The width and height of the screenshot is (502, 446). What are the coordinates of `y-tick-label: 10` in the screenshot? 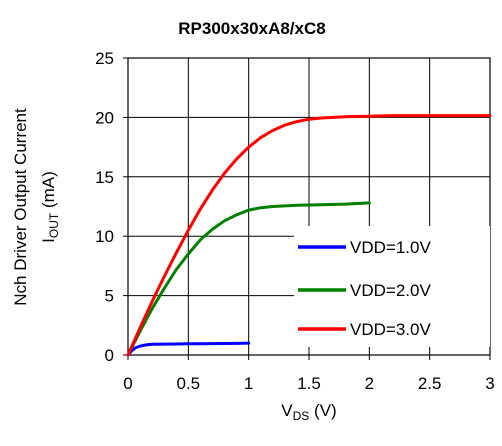 It's located at (104, 236).